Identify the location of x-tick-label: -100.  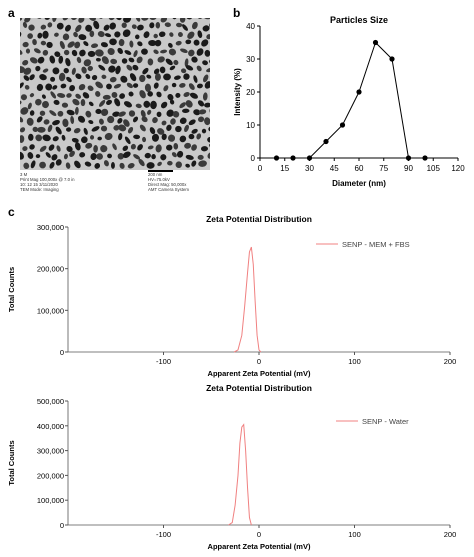
(163, 361).